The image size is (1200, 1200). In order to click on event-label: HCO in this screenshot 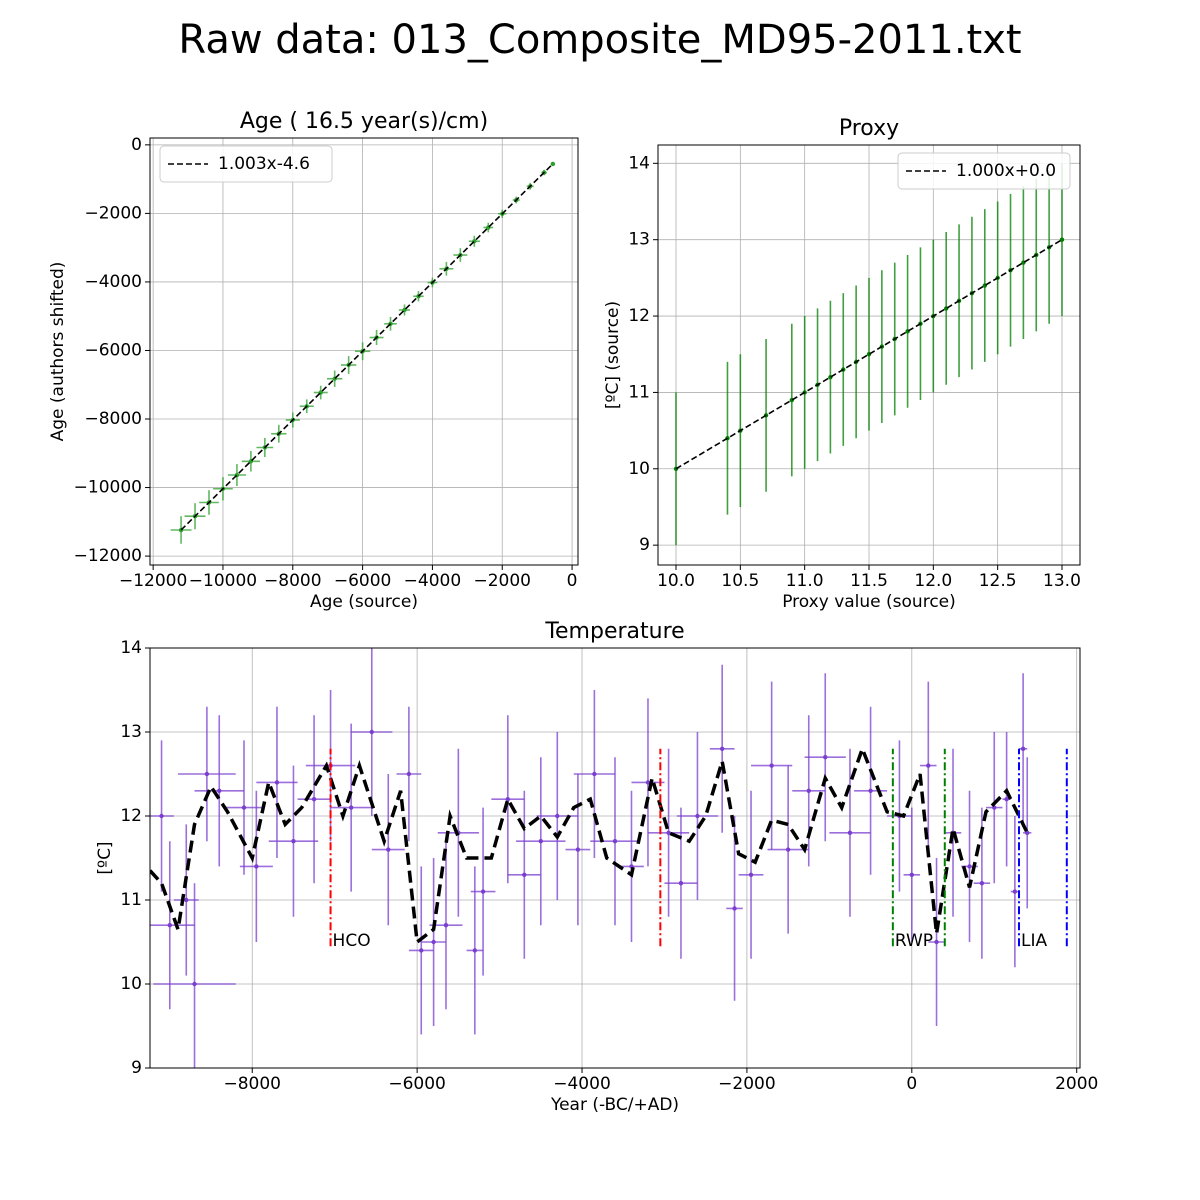, I will do `click(352, 941)`.